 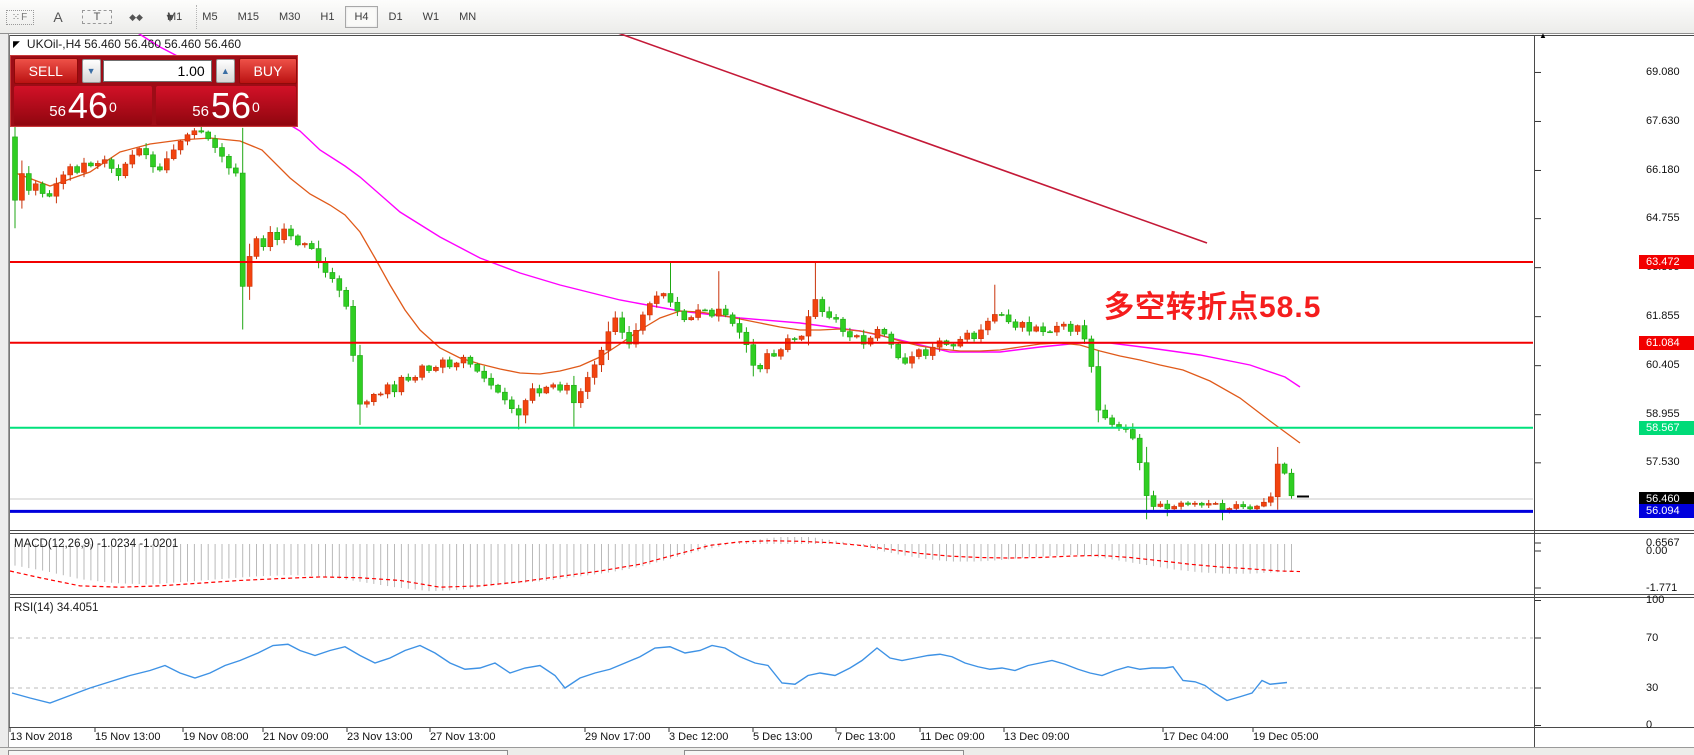 I want to click on price-level-badge: 61.084, so click(x=1666, y=342).